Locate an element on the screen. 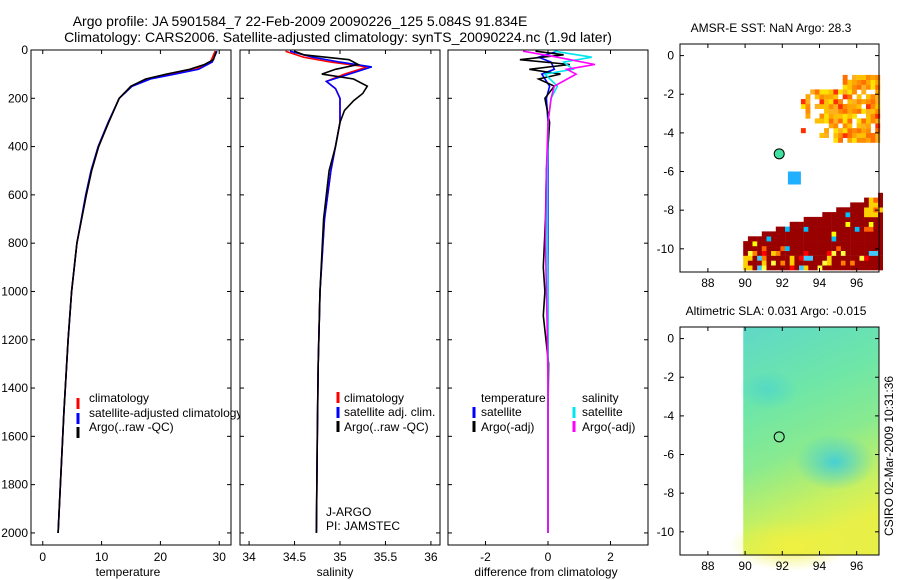 The image size is (900, 580). x-tick-label: 94 is located at coordinates (820, 283).